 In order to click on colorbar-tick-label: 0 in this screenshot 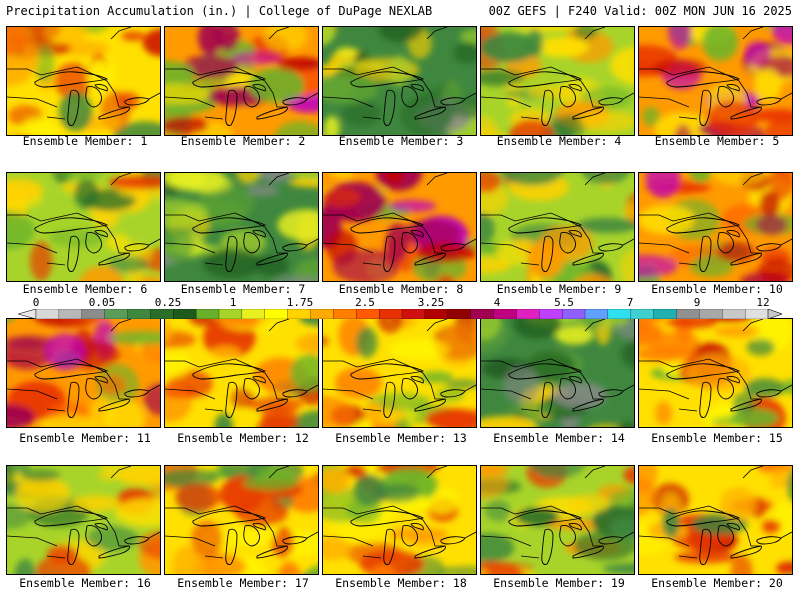, I will do `click(36, 302)`.